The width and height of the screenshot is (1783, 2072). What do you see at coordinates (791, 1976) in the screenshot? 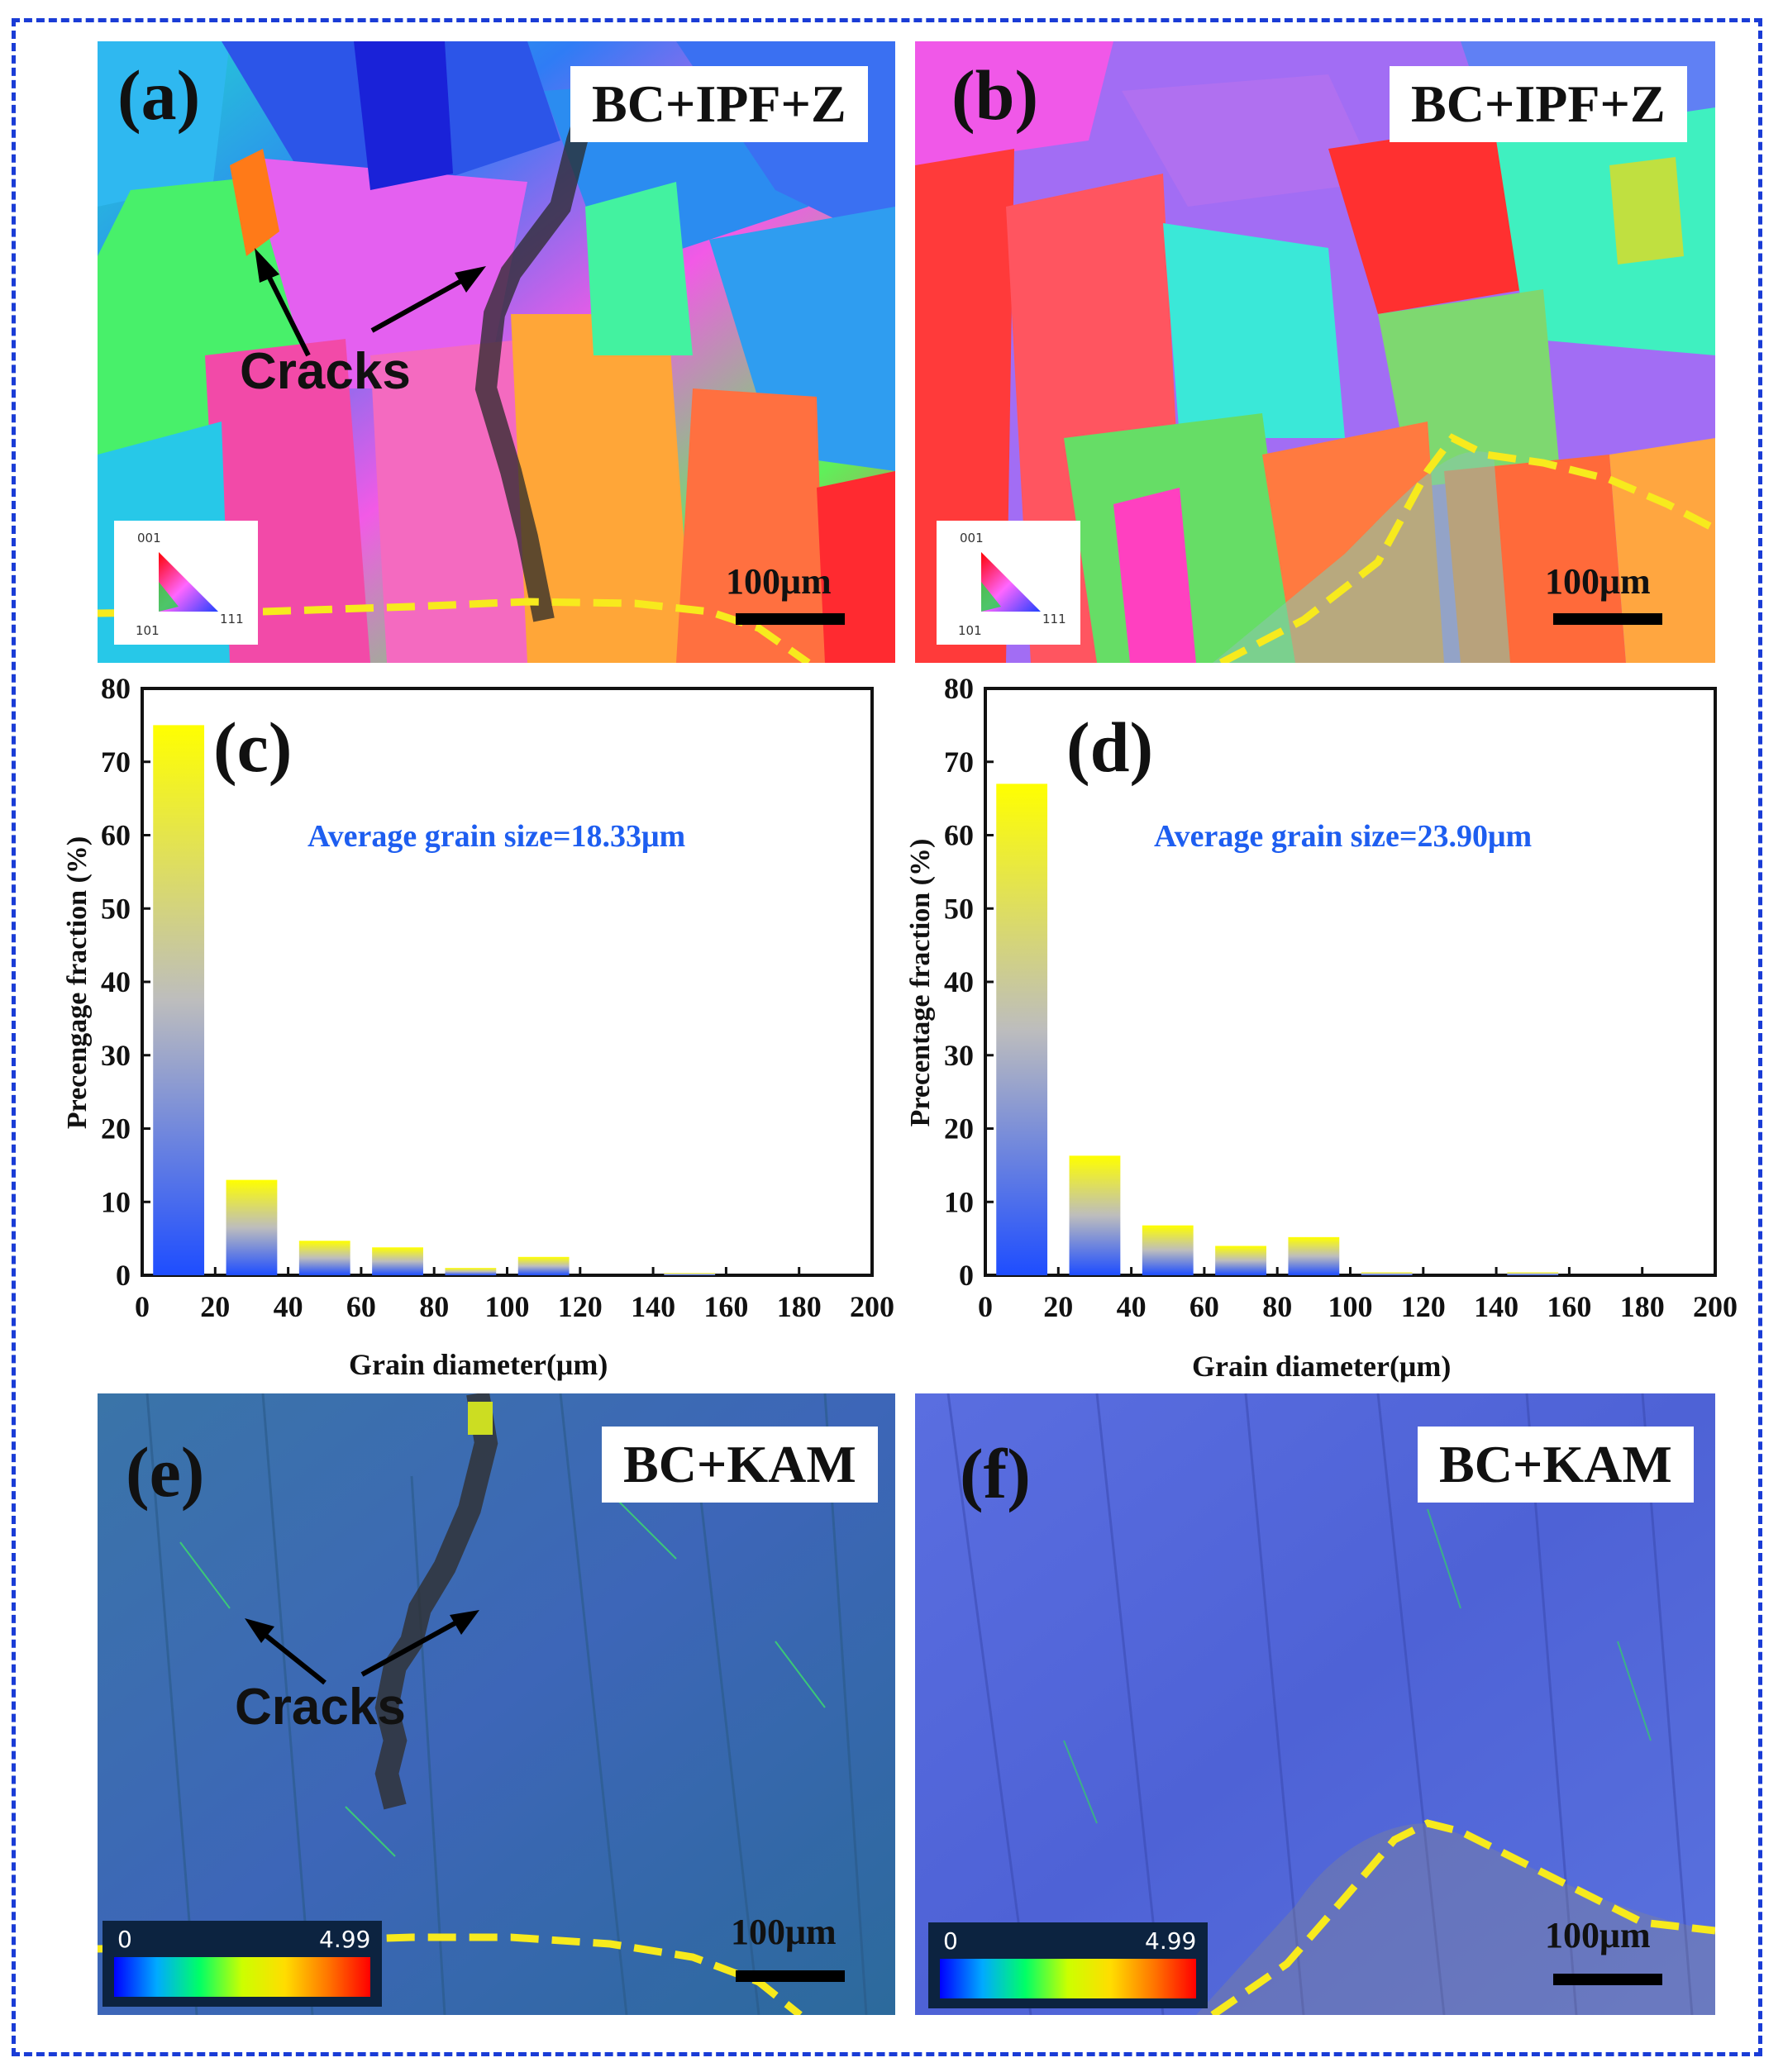
I see `scale-bar-e` at bounding box center [791, 1976].